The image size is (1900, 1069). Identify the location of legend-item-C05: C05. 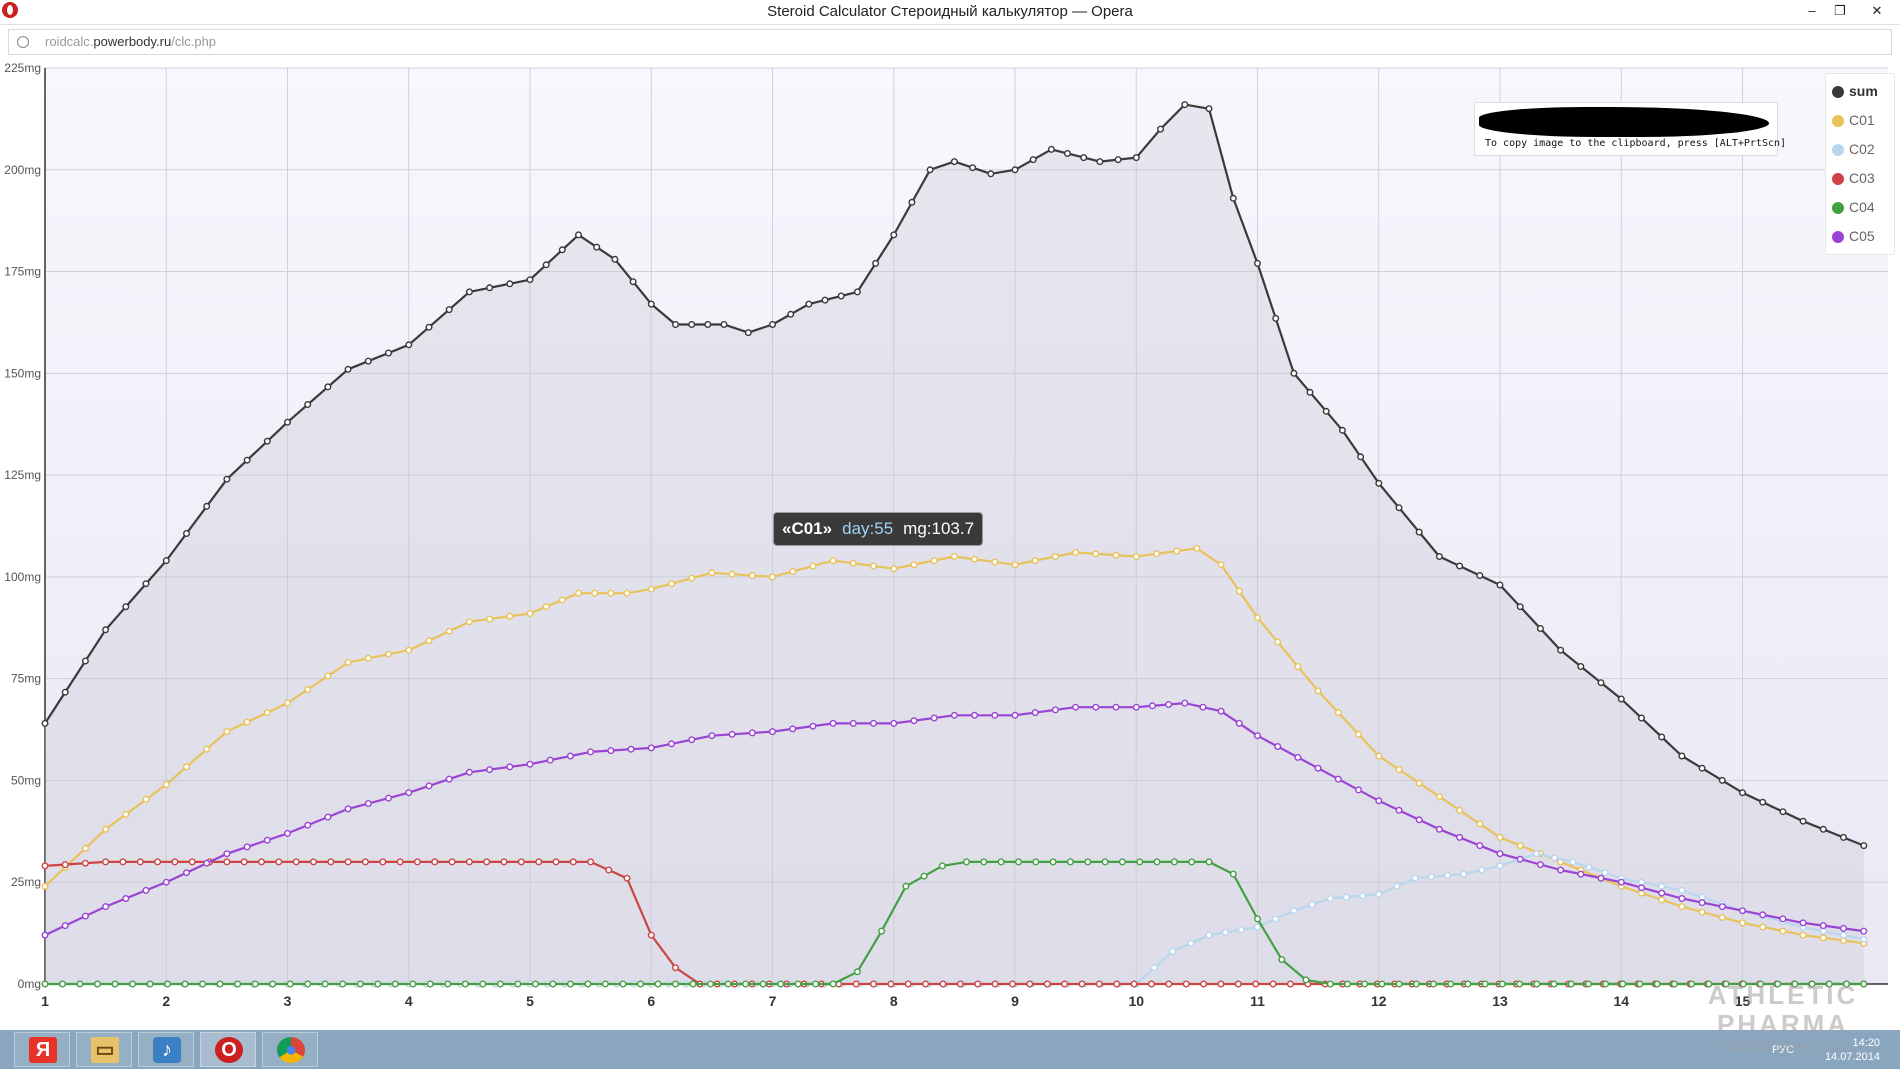
(1853, 236).